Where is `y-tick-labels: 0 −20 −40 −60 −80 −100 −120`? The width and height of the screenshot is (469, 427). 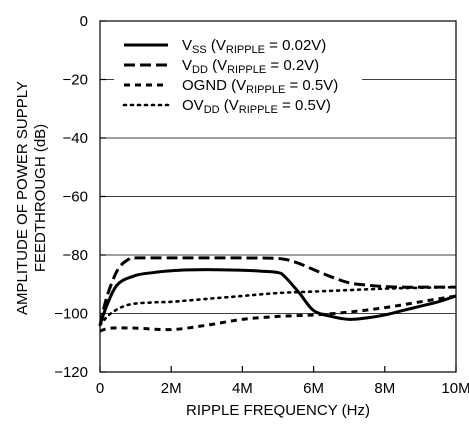 y-tick-labels: 0 −20 −40 −60 −80 −100 −120 is located at coordinates (71, 197).